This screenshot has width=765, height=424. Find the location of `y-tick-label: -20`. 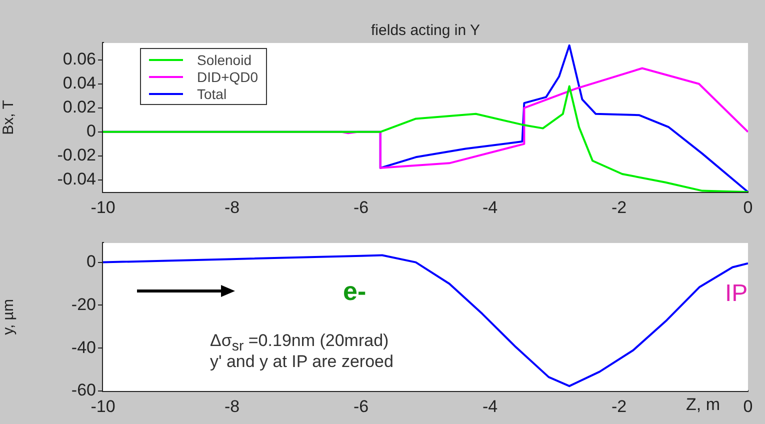

y-tick-label: -20 is located at coordinates (83, 304).